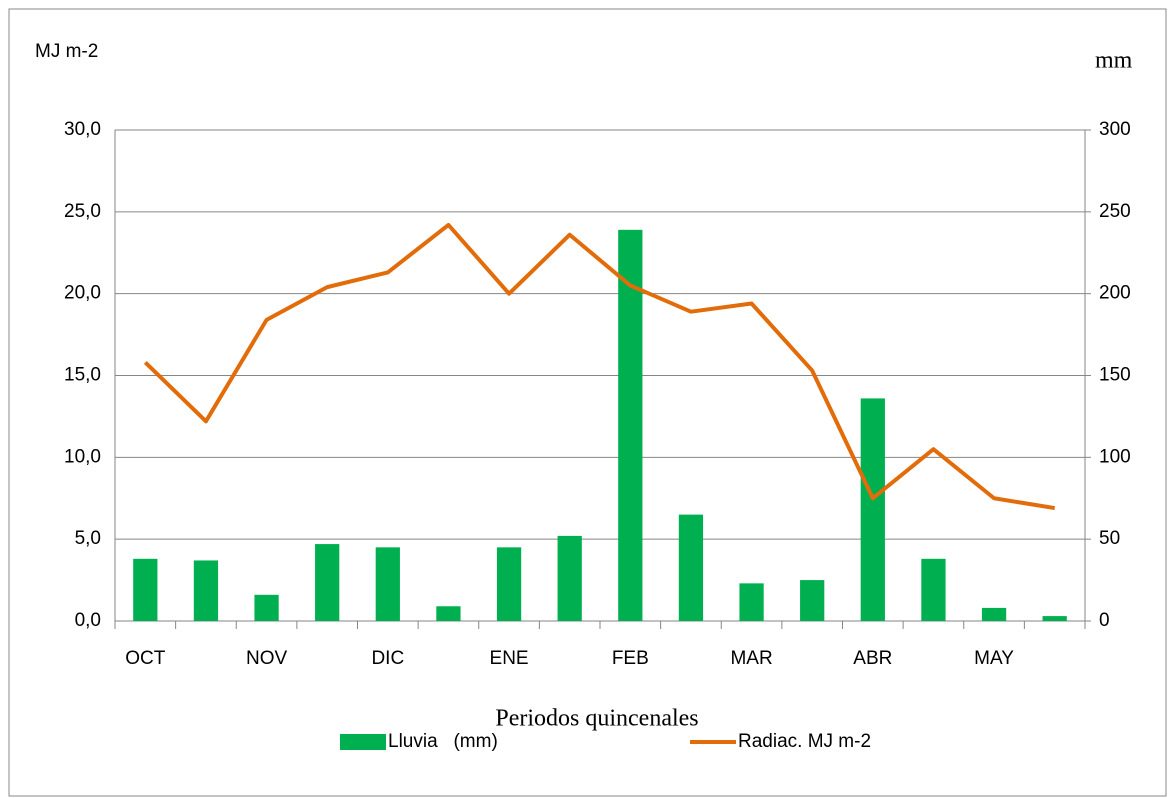 The image size is (1175, 798). I want to click on y-tick-label: 20,0, so click(82, 293).